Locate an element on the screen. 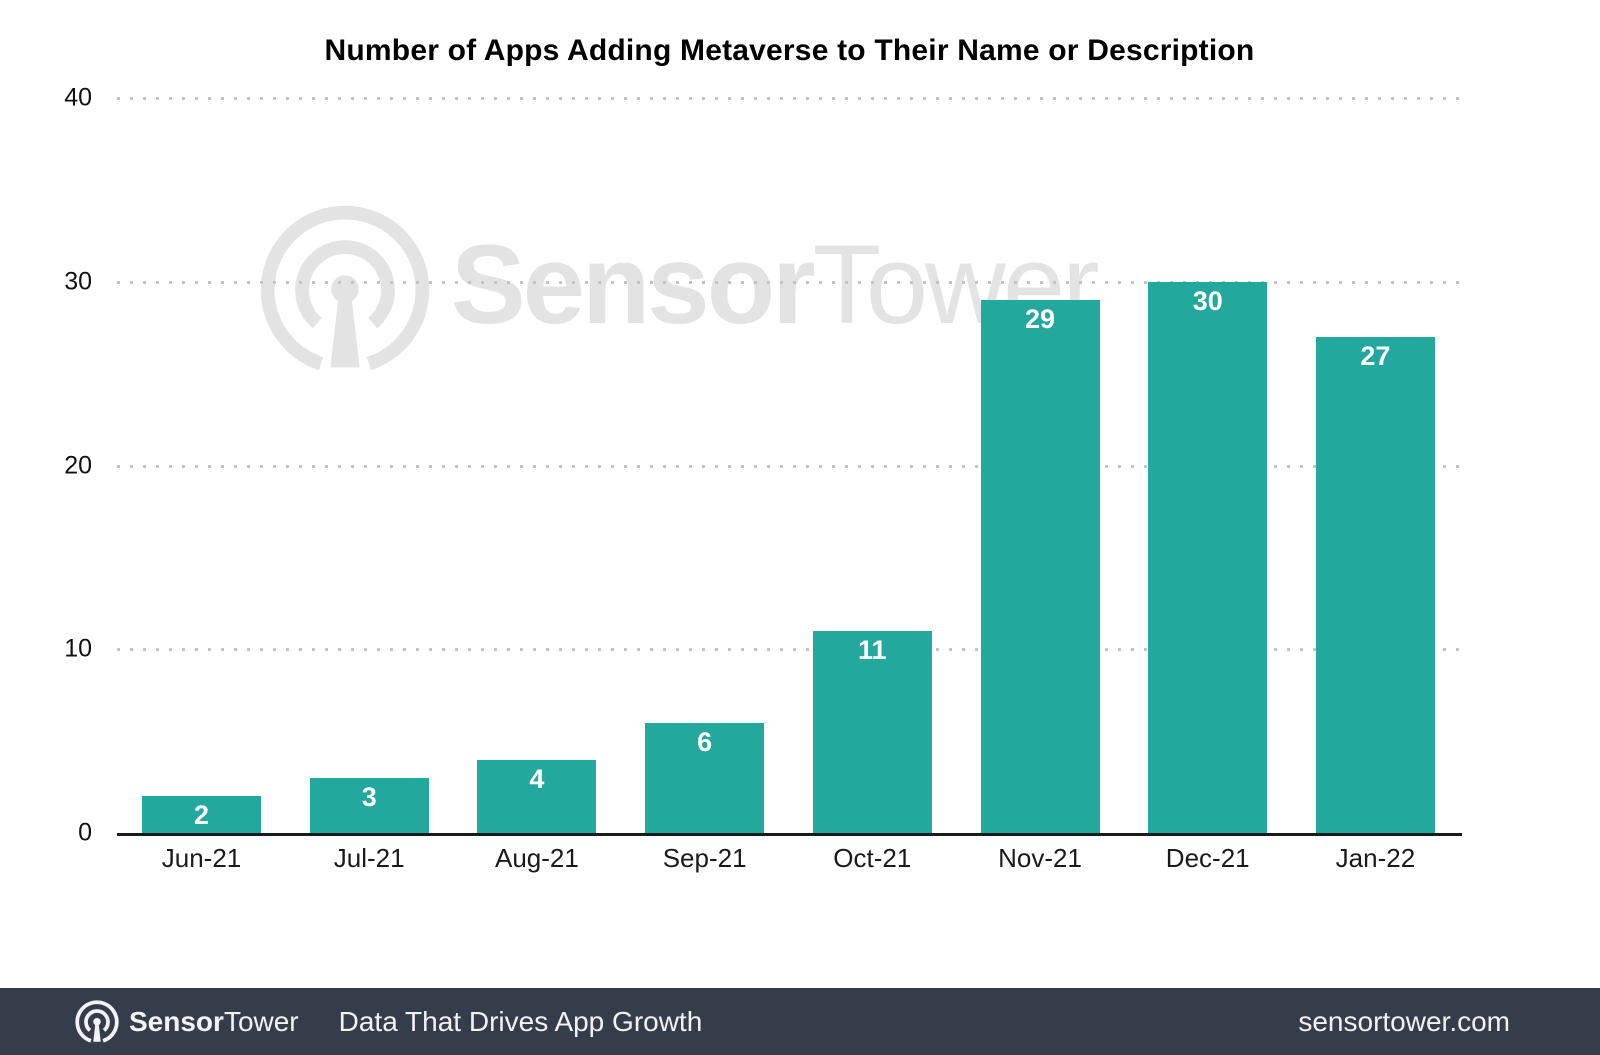 The width and height of the screenshot is (1600, 1055). bar-Dec-21: 30 is located at coordinates (1208, 557).